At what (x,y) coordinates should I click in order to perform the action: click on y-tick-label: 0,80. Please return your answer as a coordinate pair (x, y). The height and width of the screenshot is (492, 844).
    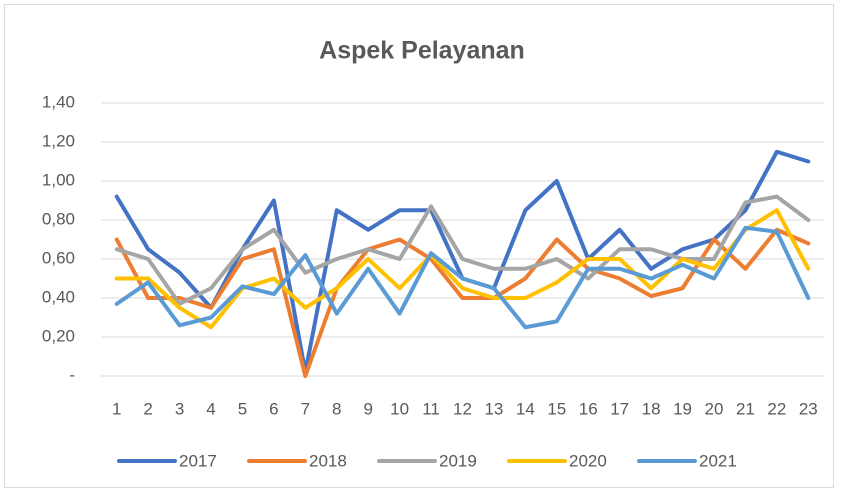
    Looking at the image, I should click on (58, 218).